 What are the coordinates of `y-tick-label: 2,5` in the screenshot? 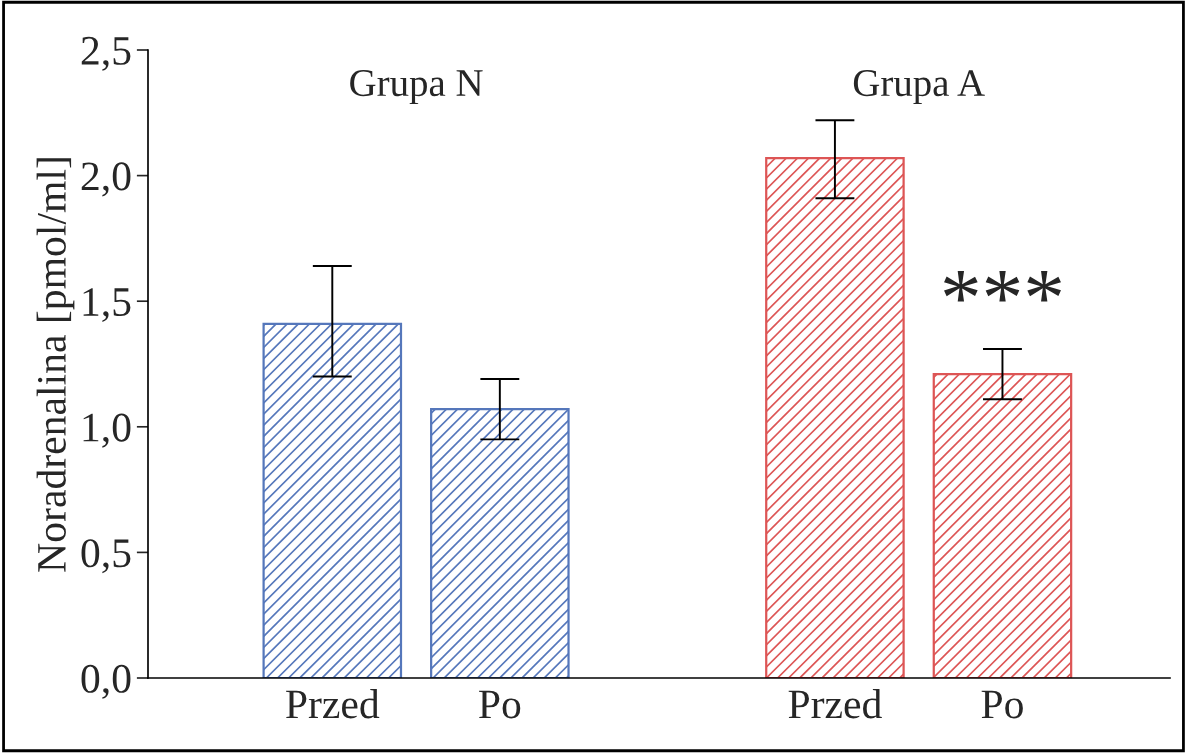 It's located at (106, 53).